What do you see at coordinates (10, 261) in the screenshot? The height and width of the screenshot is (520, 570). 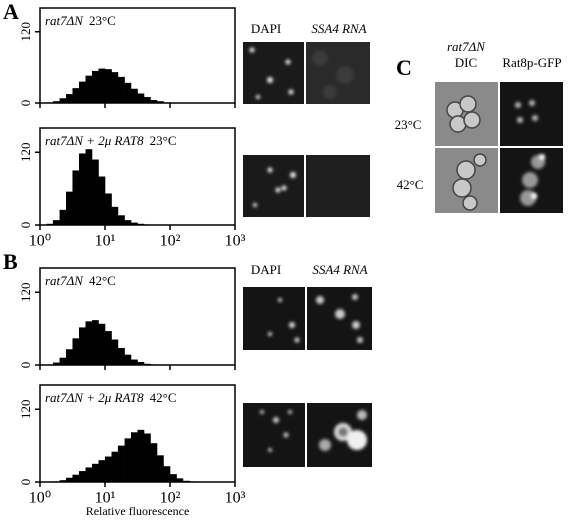 I see `panel-label: B` at bounding box center [10, 261].